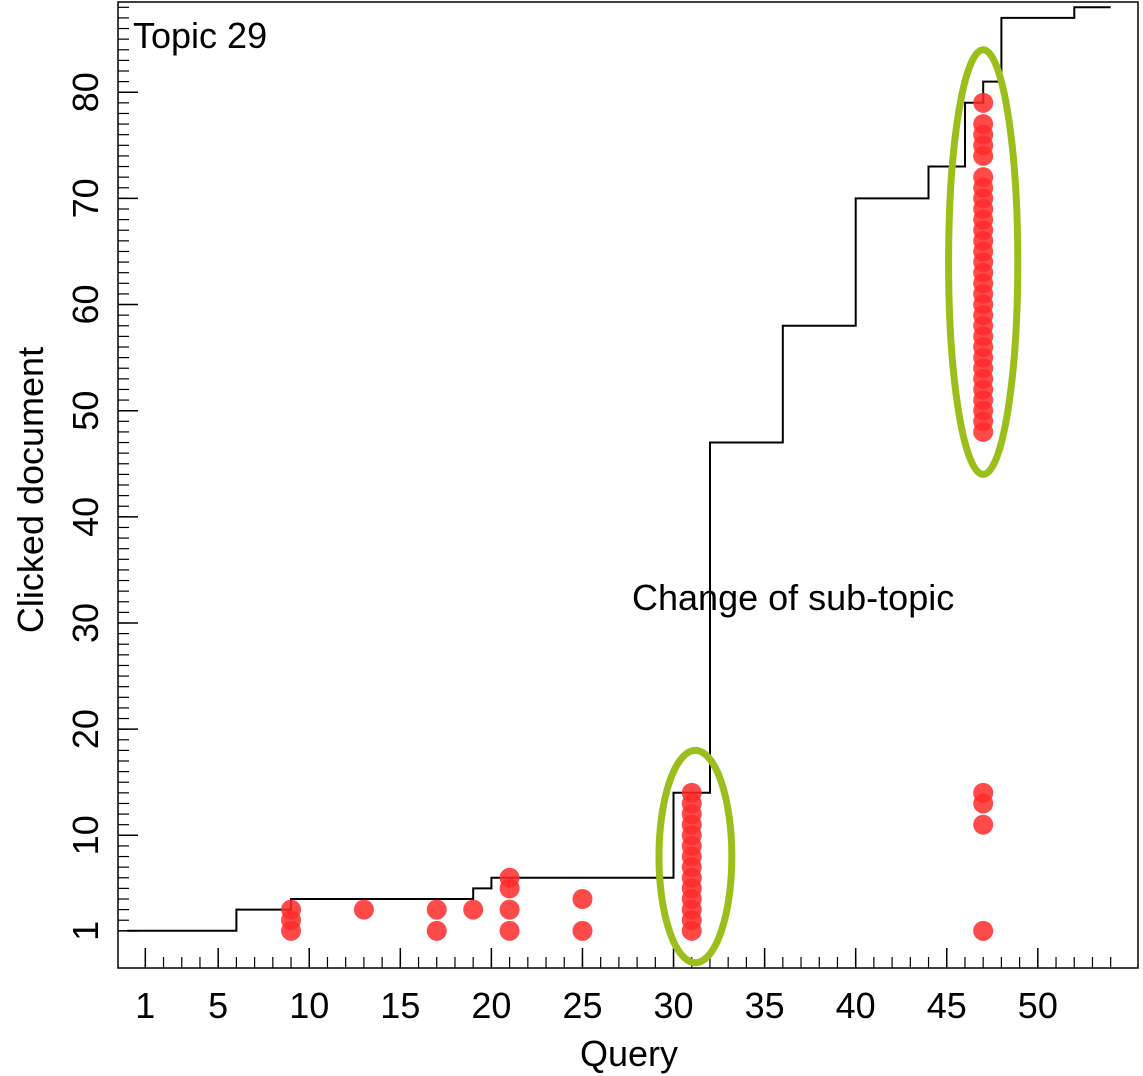 This screenshot has height=1076, width=1143. I want to click on y-tick-label: 80, so click(85, 92).